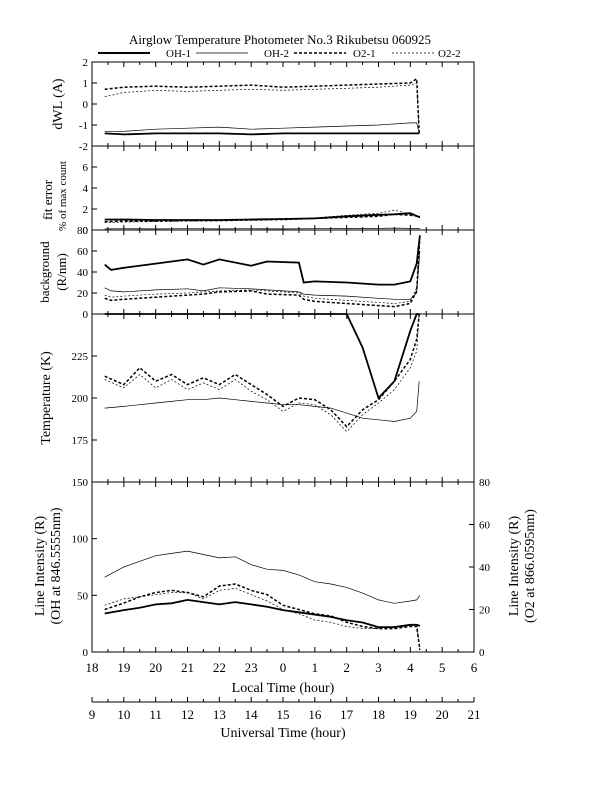 This screenshot has height=792, width=612. I want to click on dwl-ytick-label: 2, so click(86, 63).